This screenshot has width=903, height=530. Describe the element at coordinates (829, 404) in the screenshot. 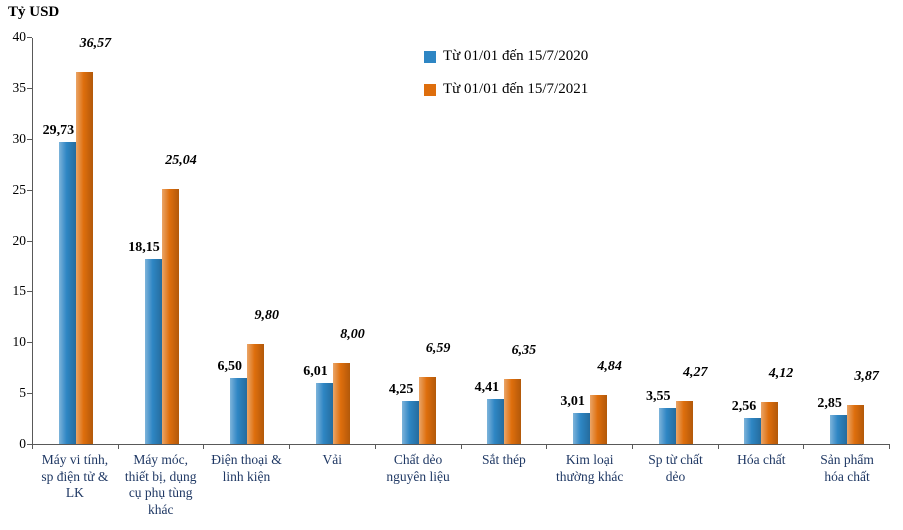

I see `bar-value-label: 2,85` at that location.